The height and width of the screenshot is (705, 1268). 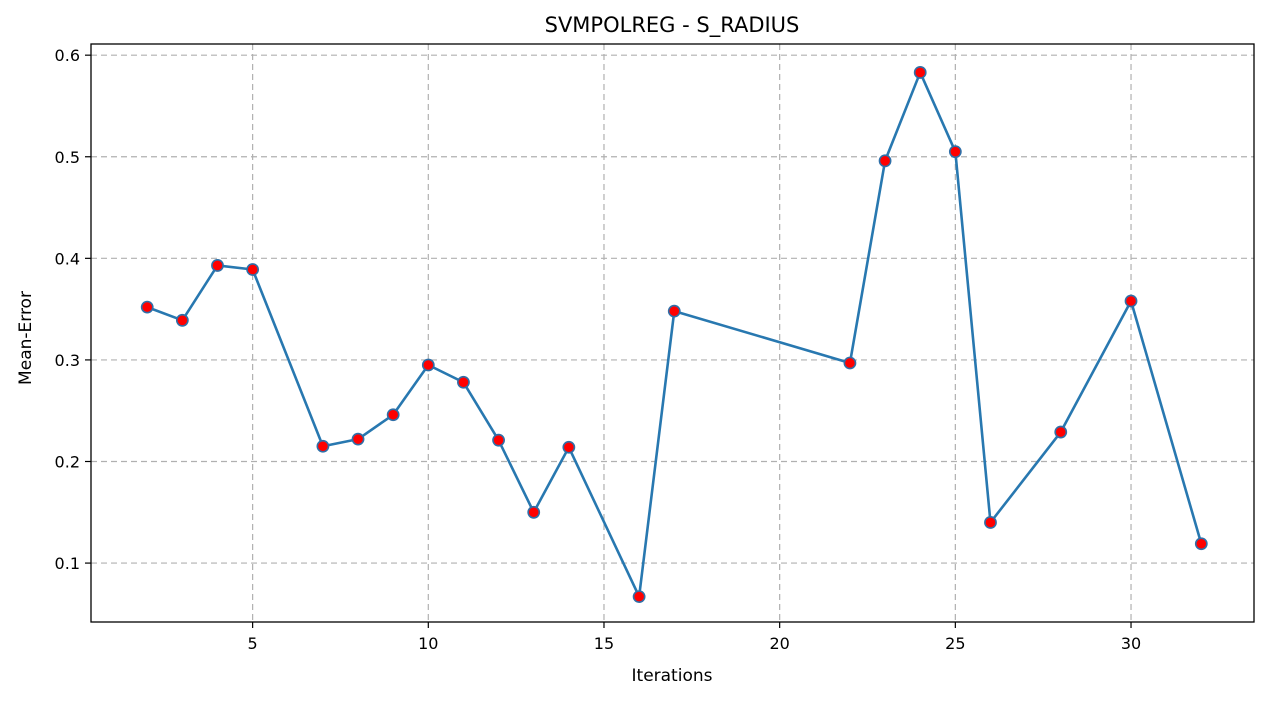 I want to click on y-tick-label: 0.3, so click(x=67, y=360).